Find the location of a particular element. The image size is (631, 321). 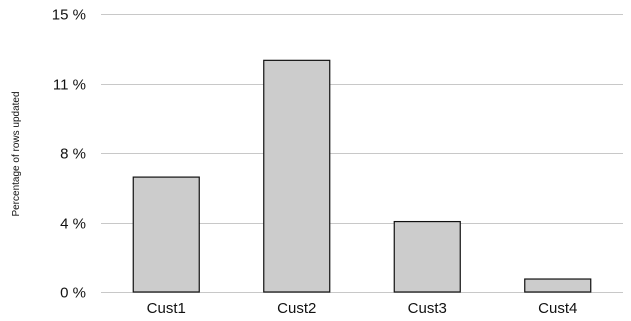

y-tick-label: 0 % is located at coordinates (73, 293).